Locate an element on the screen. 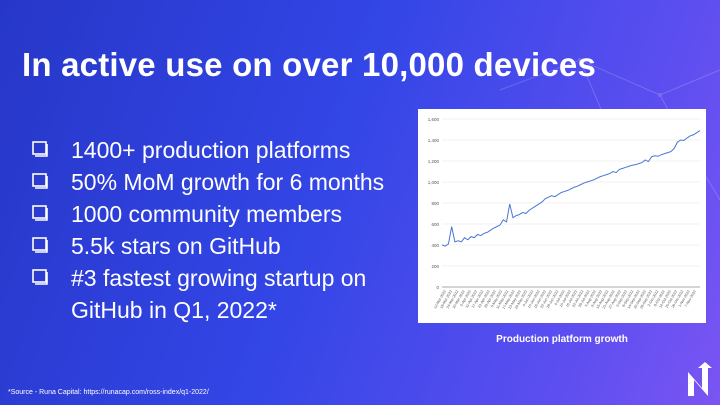  y-tick-label: 1,400 is located at coordinates (434, 140).